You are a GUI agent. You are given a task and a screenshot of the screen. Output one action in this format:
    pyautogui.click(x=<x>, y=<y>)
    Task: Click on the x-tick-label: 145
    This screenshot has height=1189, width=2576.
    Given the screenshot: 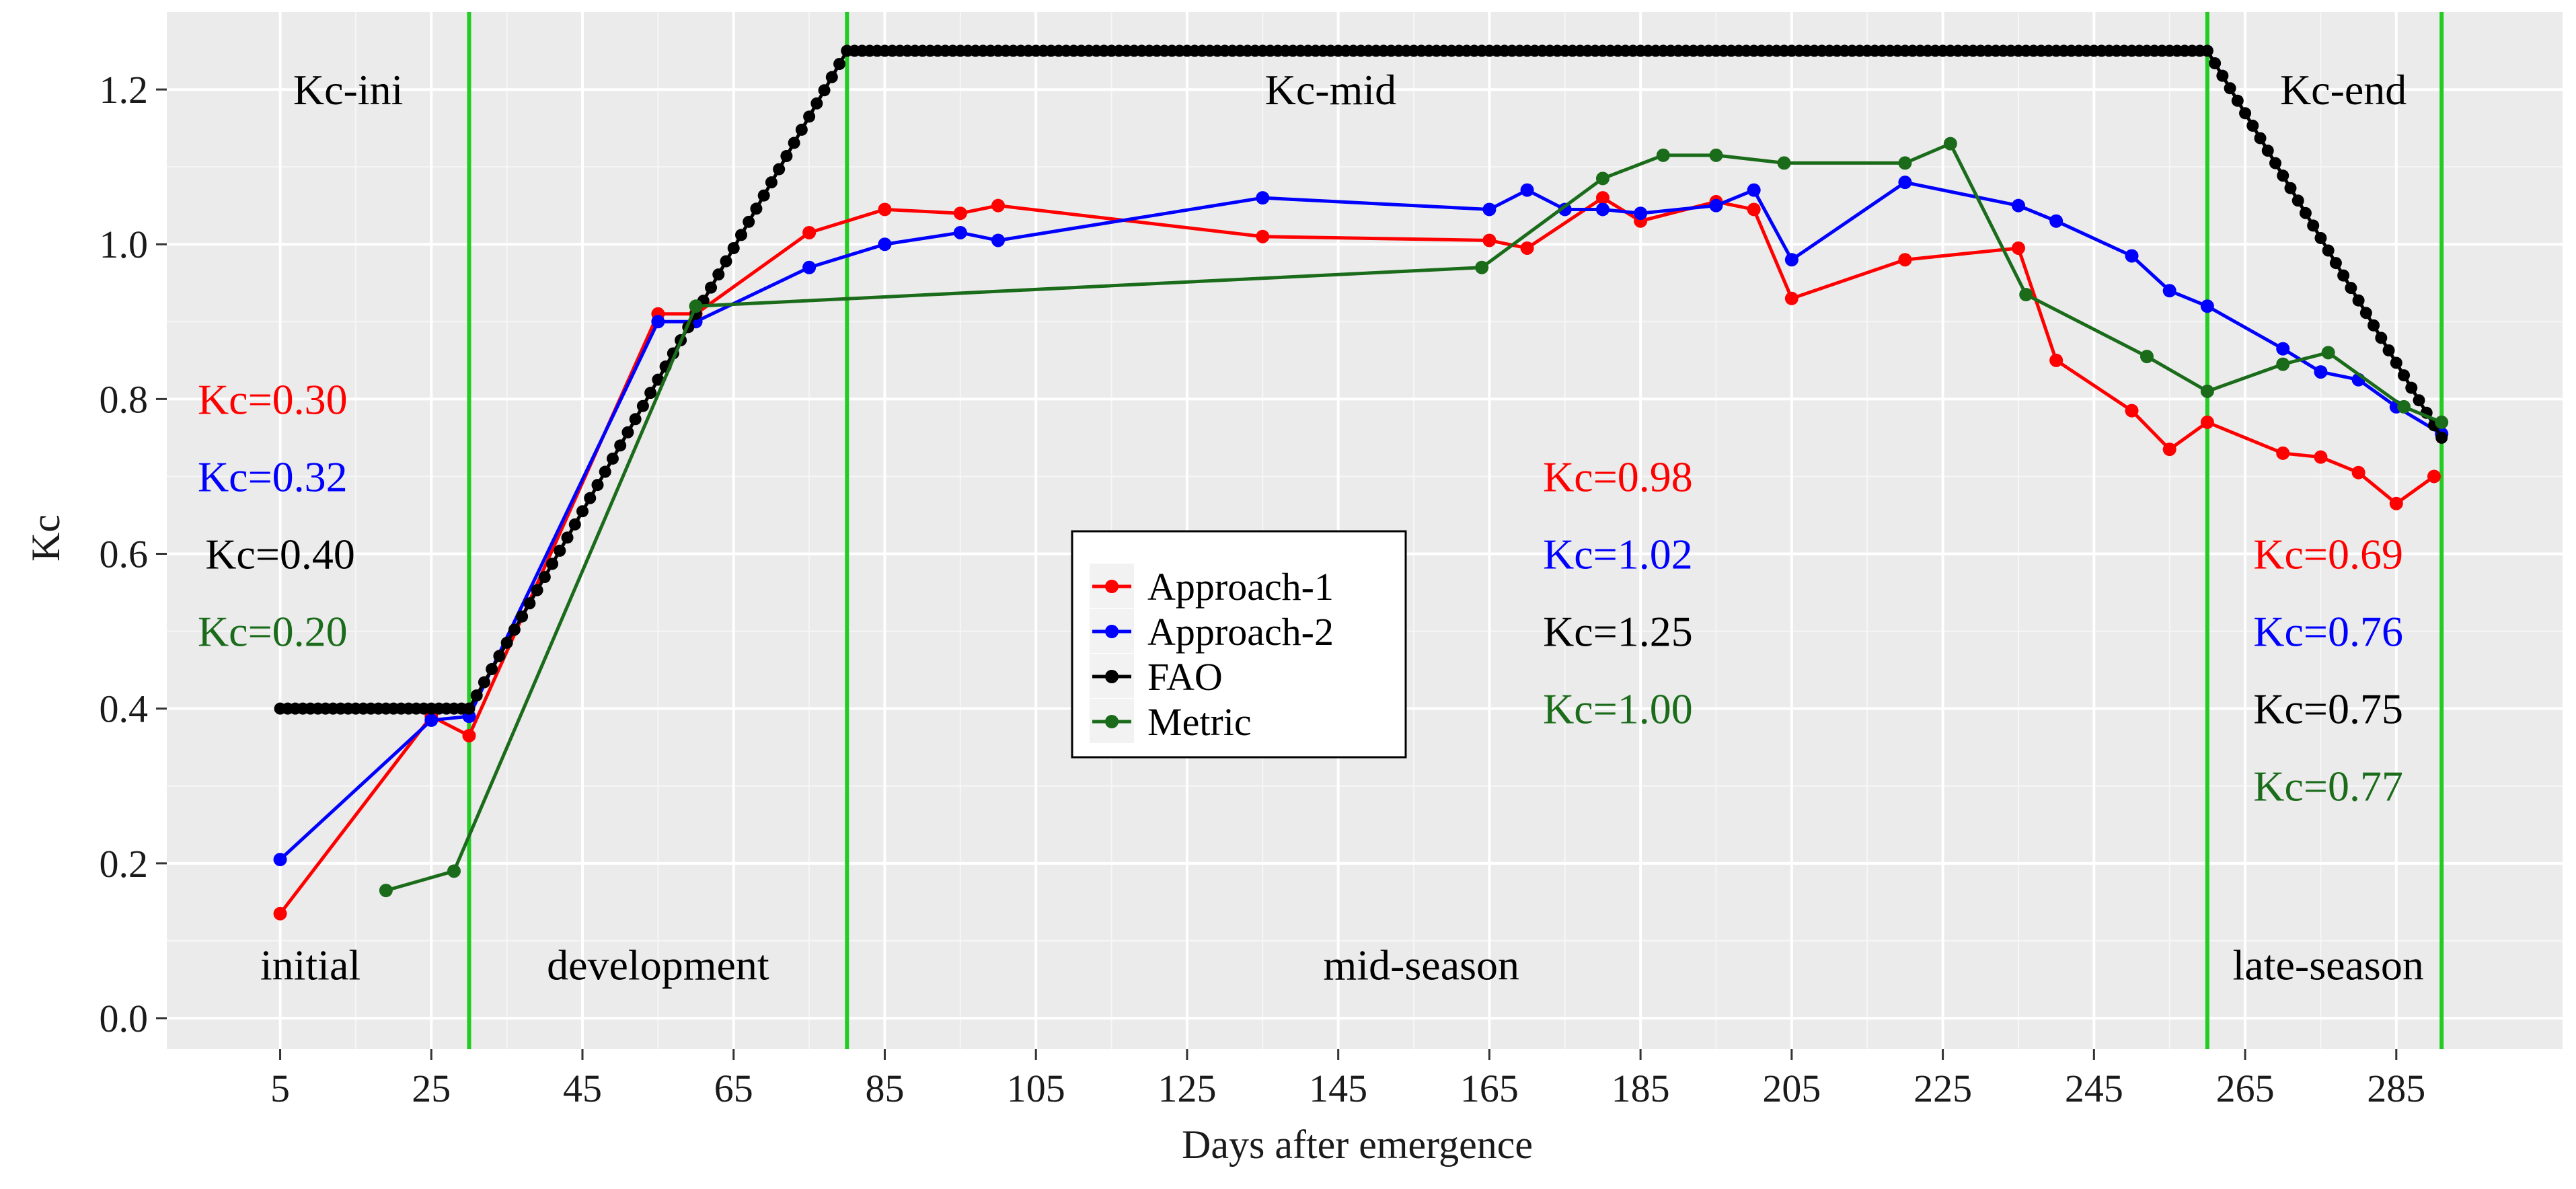 What is the action you would take?
    pyautogui.click(x=1338, y=1088)
    